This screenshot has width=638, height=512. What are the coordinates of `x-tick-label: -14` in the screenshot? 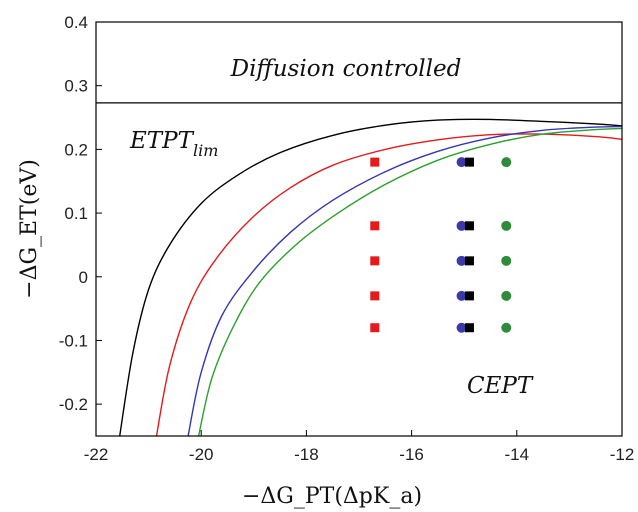 It's located at (517, 454).